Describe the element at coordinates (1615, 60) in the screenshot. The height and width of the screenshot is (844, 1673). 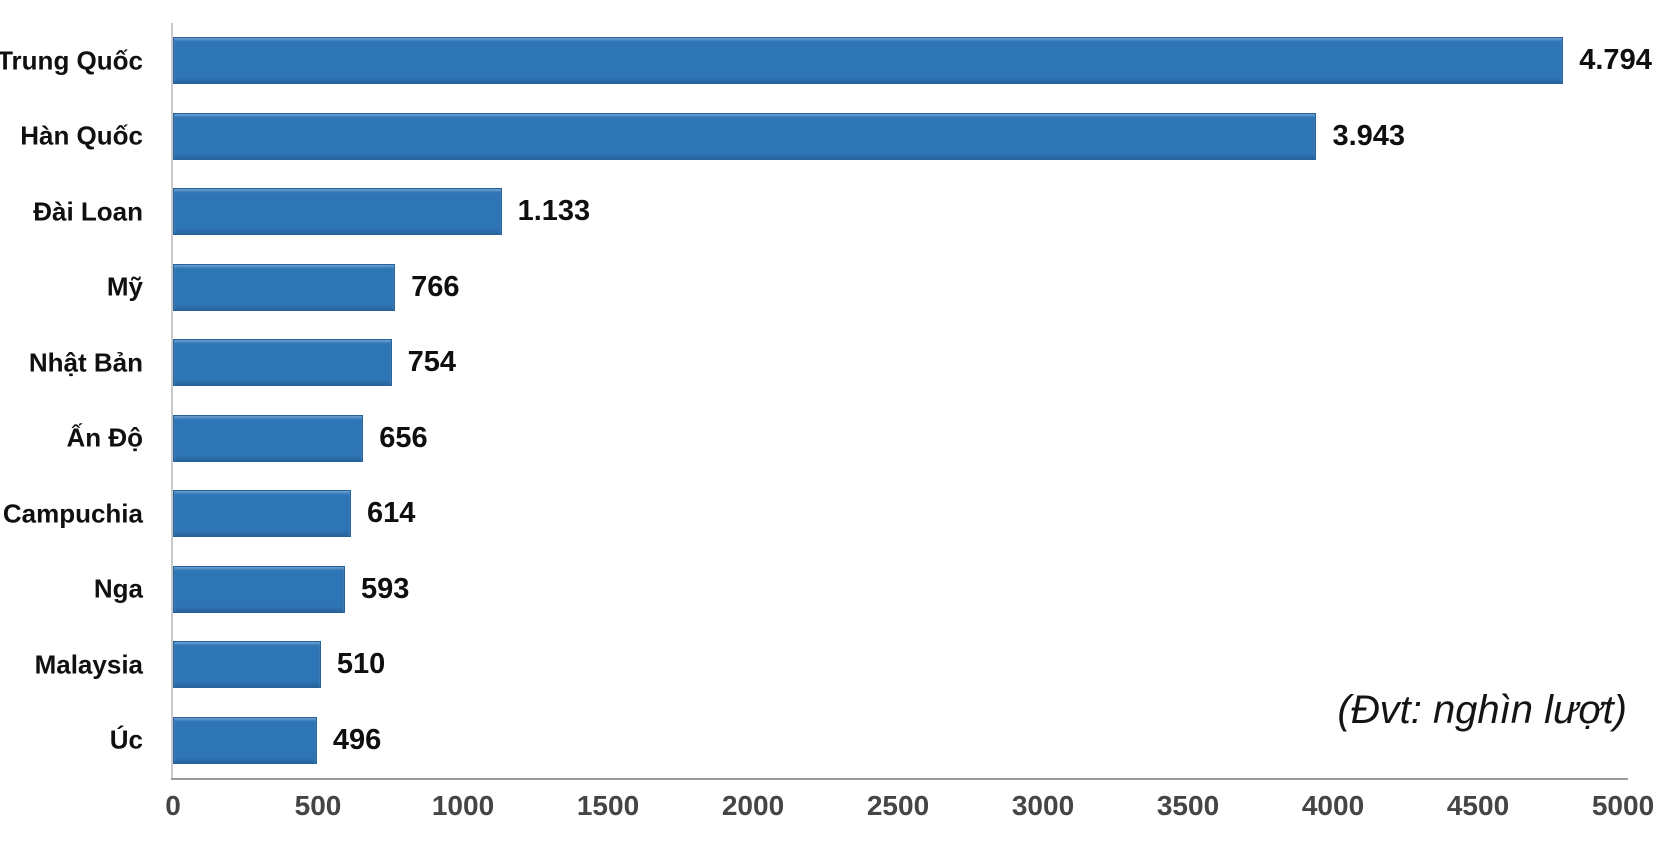
I see `value-label: 4.794` at that location.